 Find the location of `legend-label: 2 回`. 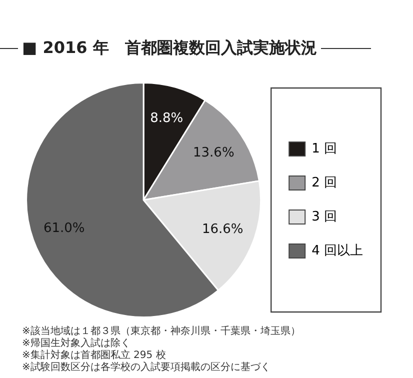

legend-label: 2 回 is located at coordinates (325, 182).